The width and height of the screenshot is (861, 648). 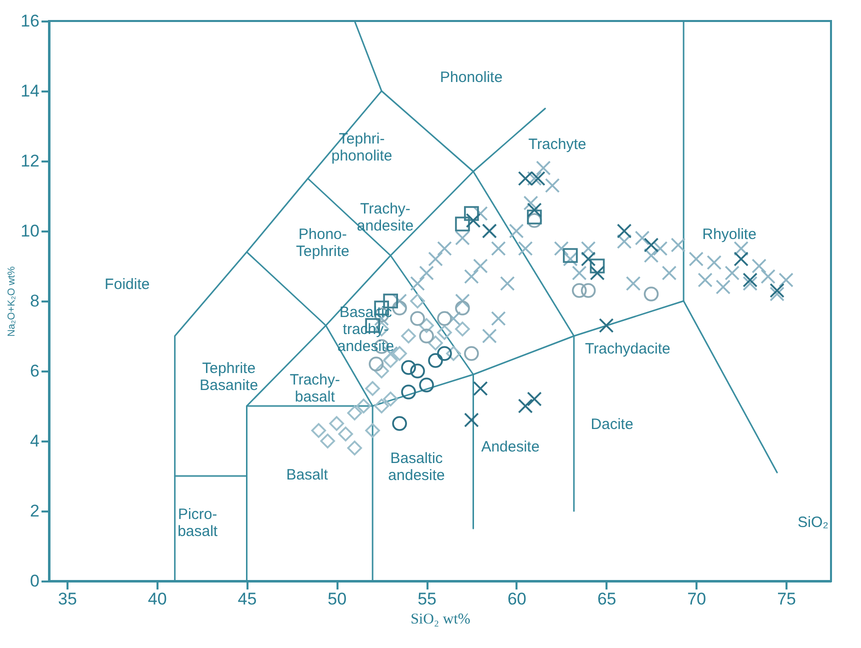 What do you see at coordinates (30, 21) in the screenshot?
I see `y-tick-label: 16` at bounding box center [30, 21].